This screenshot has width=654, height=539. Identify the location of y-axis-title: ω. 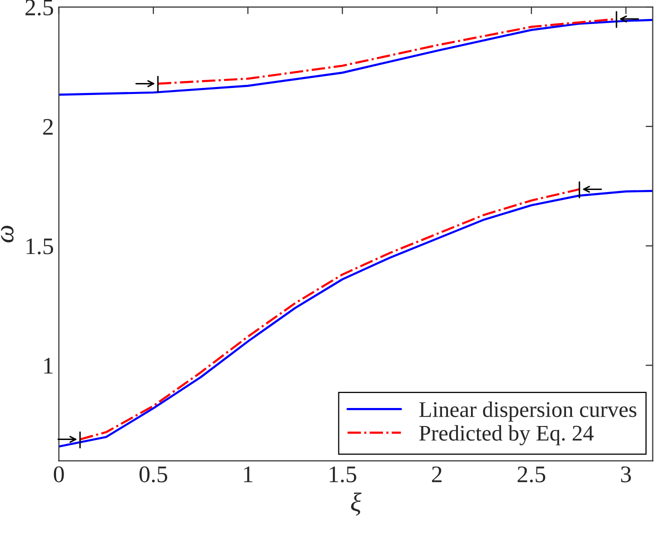
(7, 234).